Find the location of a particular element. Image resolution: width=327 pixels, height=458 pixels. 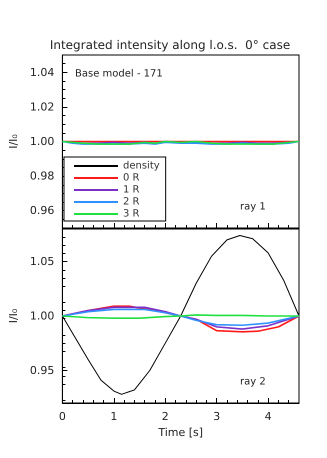

y-tick-label: 1.04 is located at coordinates (42, 72).